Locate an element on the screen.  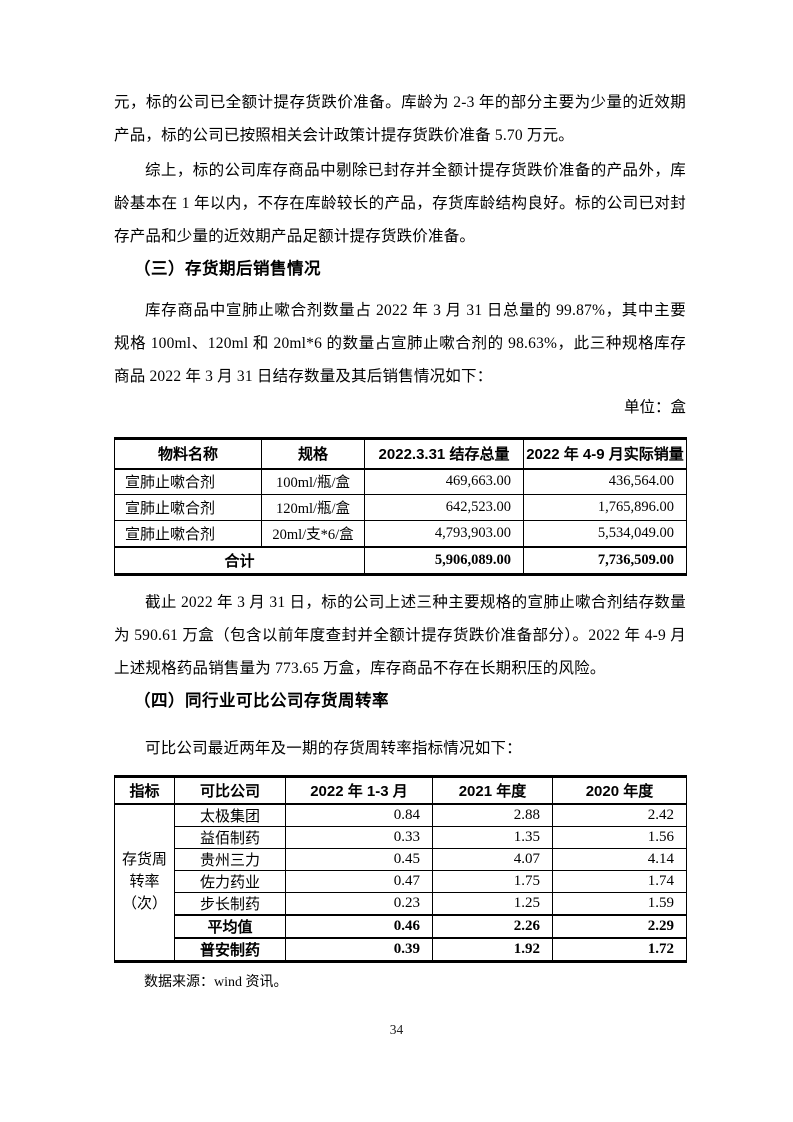
value-cell: 1.59 is located at coordinates (619, 903).